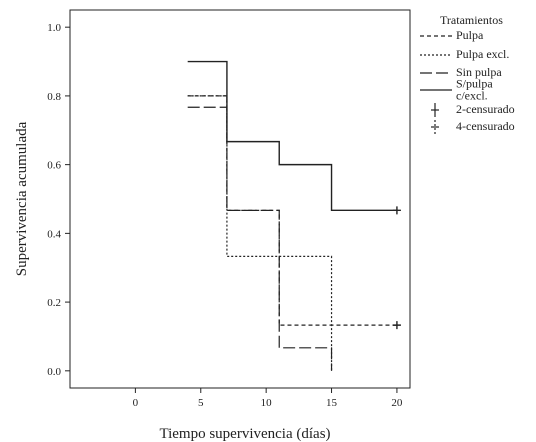 This screenshot has width=536, height=442. What do you see at coordinates (482, 54) in the screenshot?
I see `legend-label: Pulpa excl.` at bounding box center [482, 54].